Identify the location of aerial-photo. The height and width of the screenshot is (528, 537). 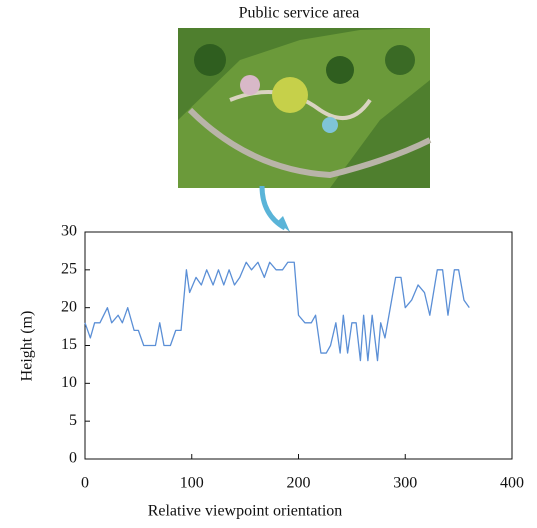
(305, 108).